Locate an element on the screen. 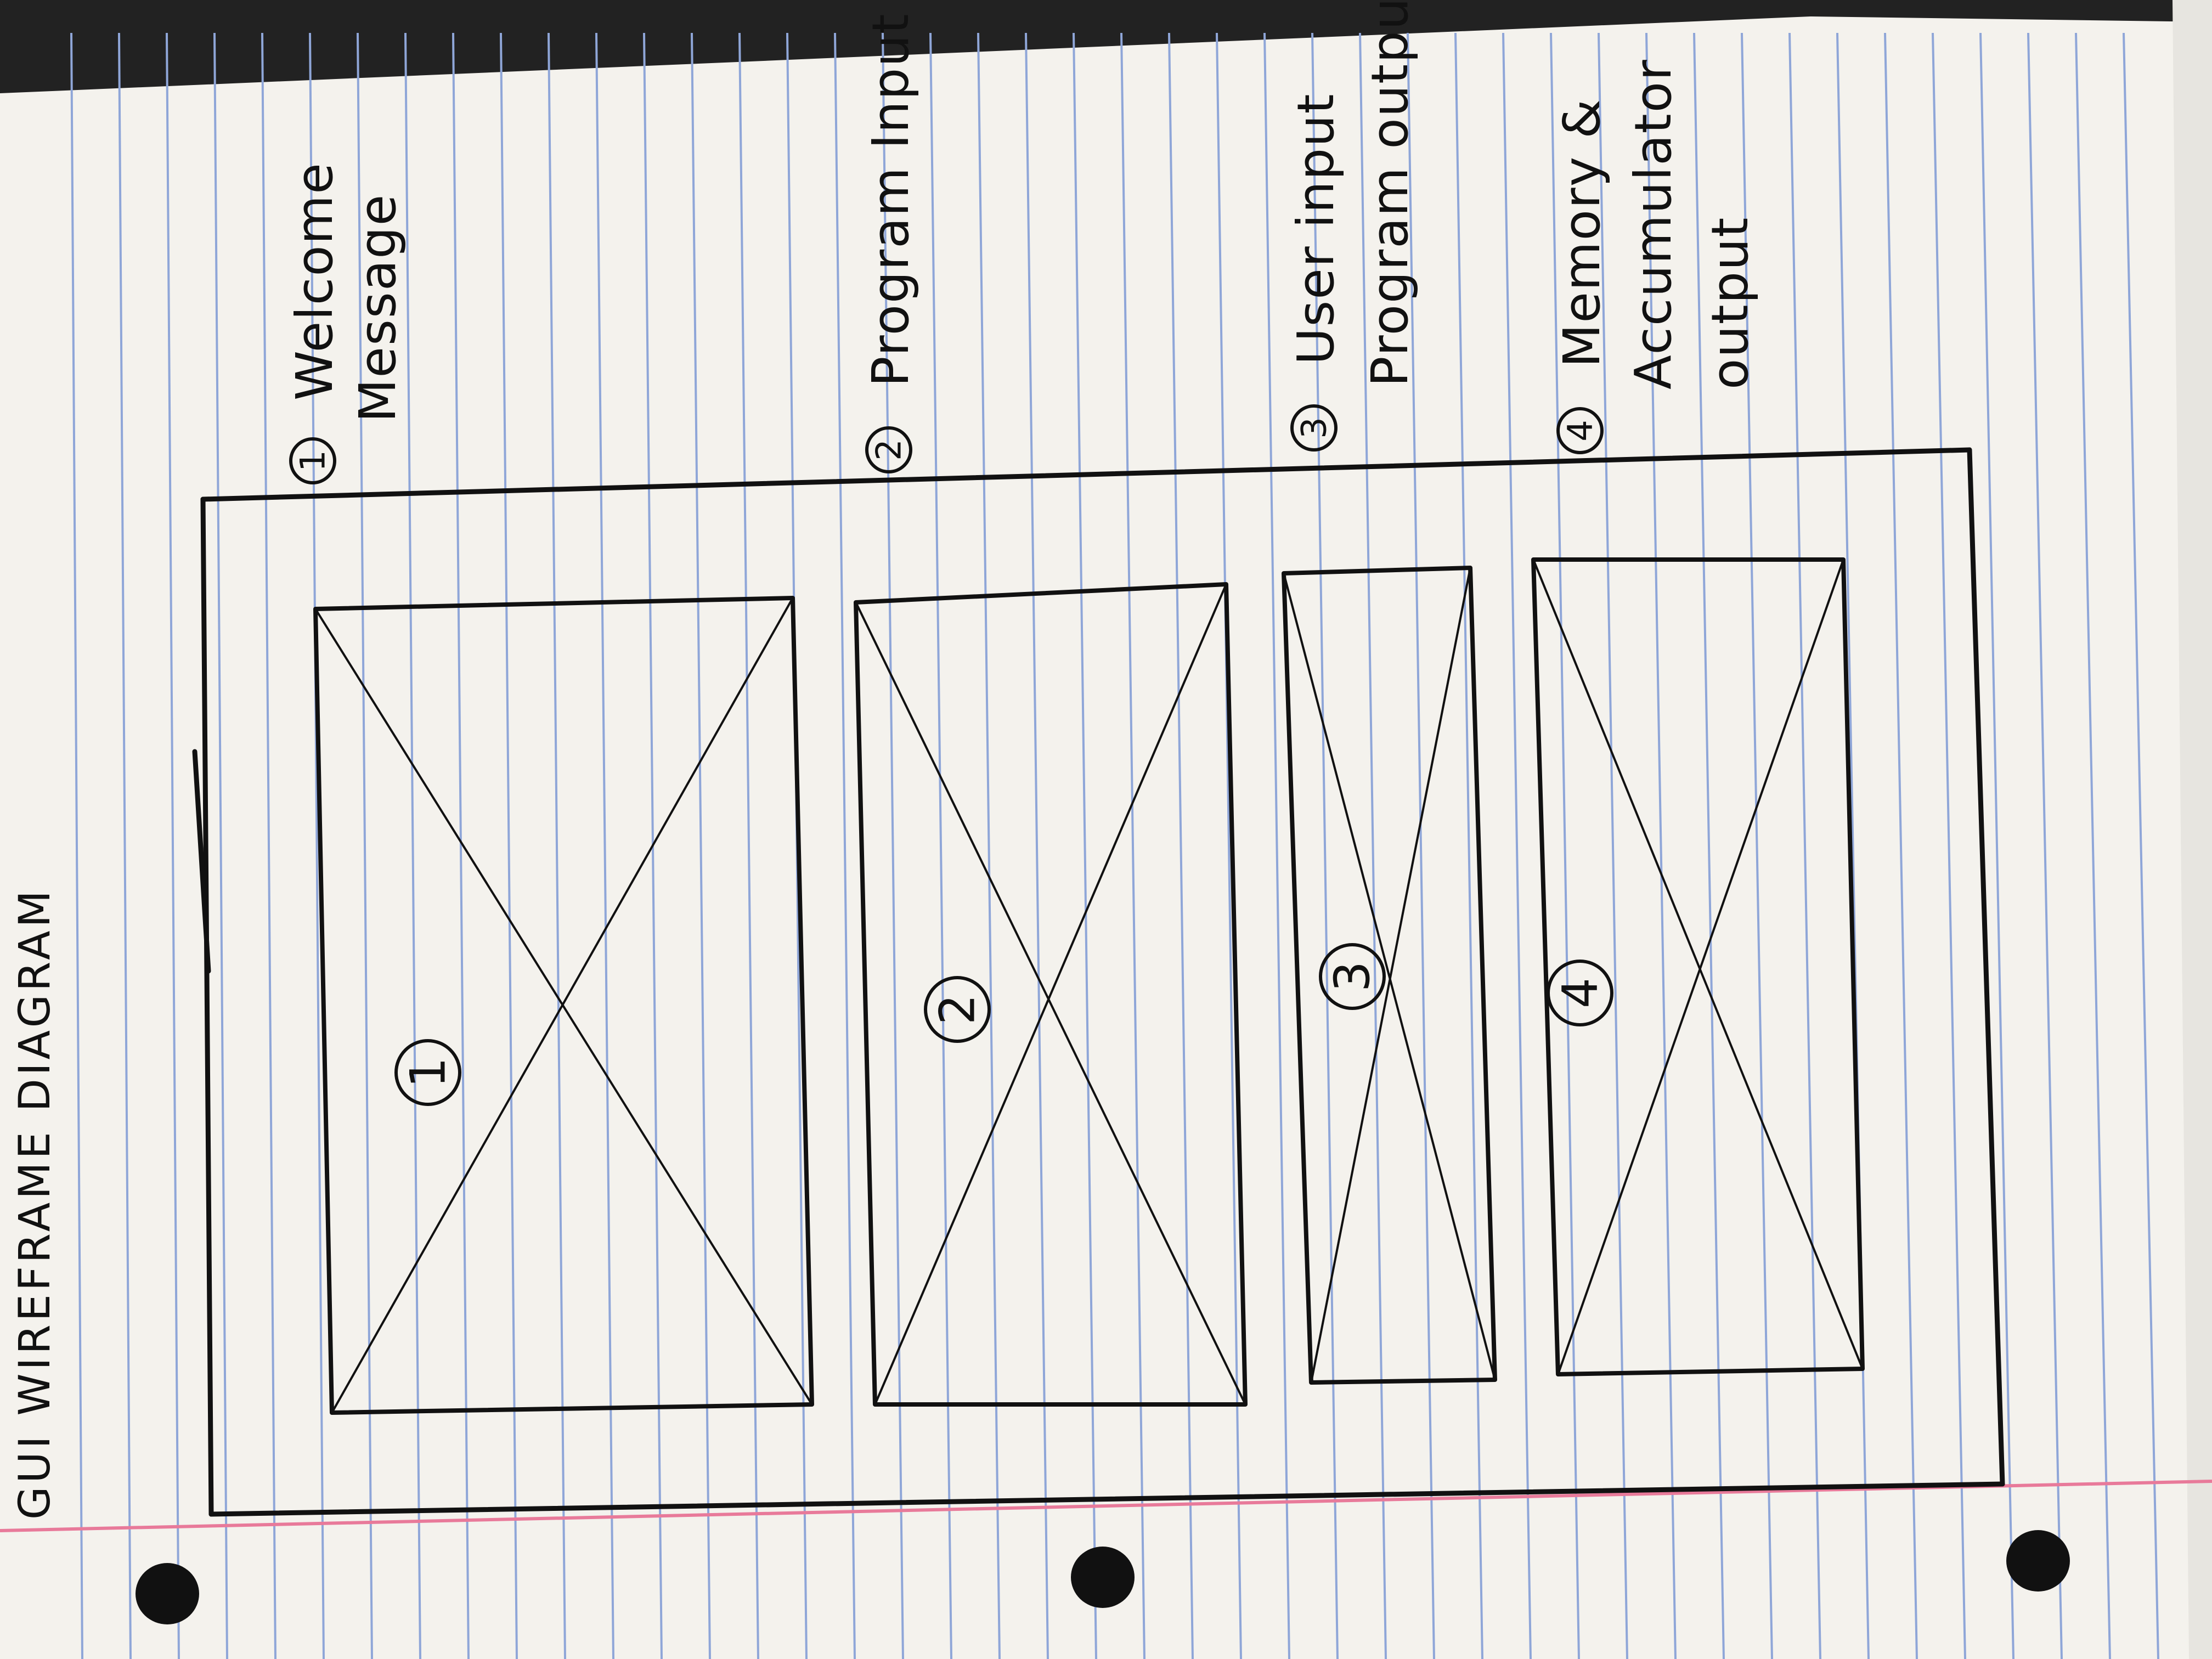  punch-holes is located at coordinates (1103, 1577).